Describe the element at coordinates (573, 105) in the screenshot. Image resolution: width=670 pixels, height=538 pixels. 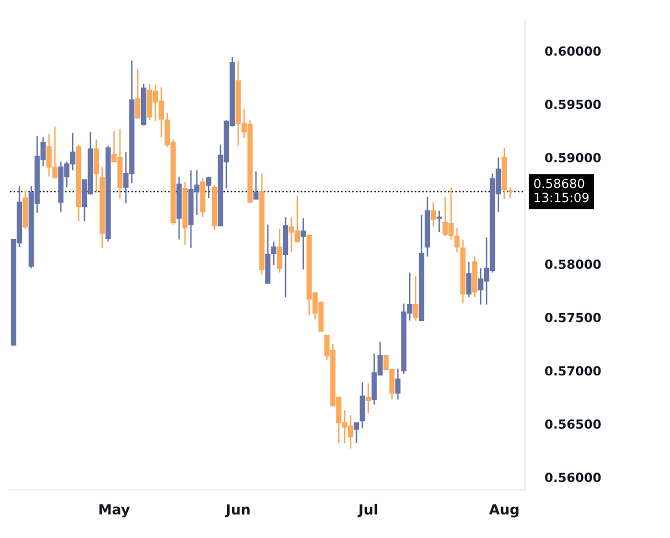
I see `y-tick-label: 0.59500` at that location.